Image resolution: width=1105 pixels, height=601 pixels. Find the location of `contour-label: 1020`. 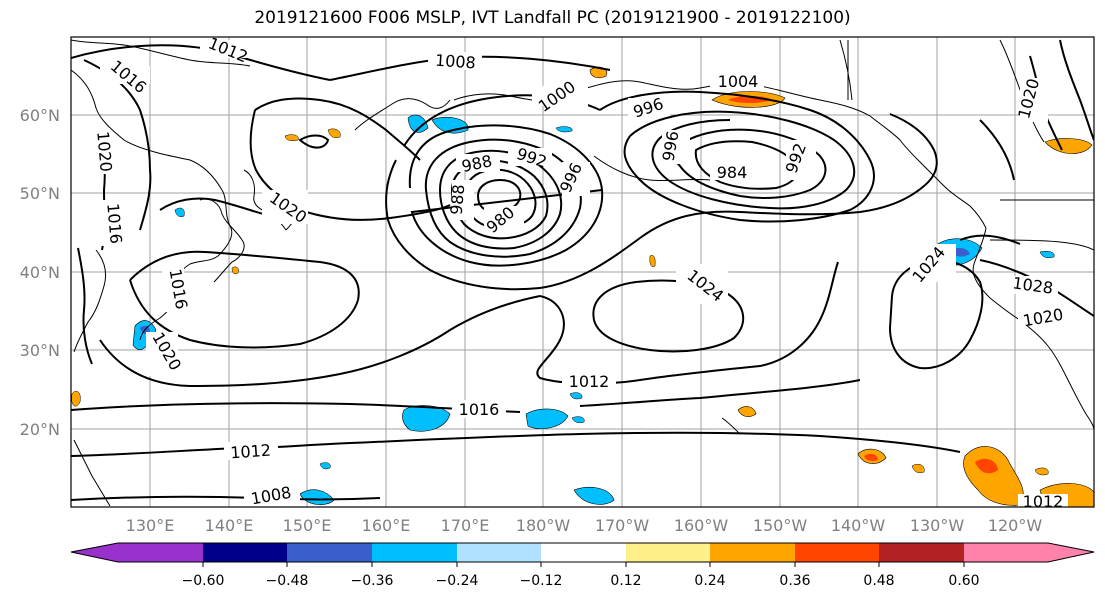

contour-label: 1020 is located at coordinates (104, 151).